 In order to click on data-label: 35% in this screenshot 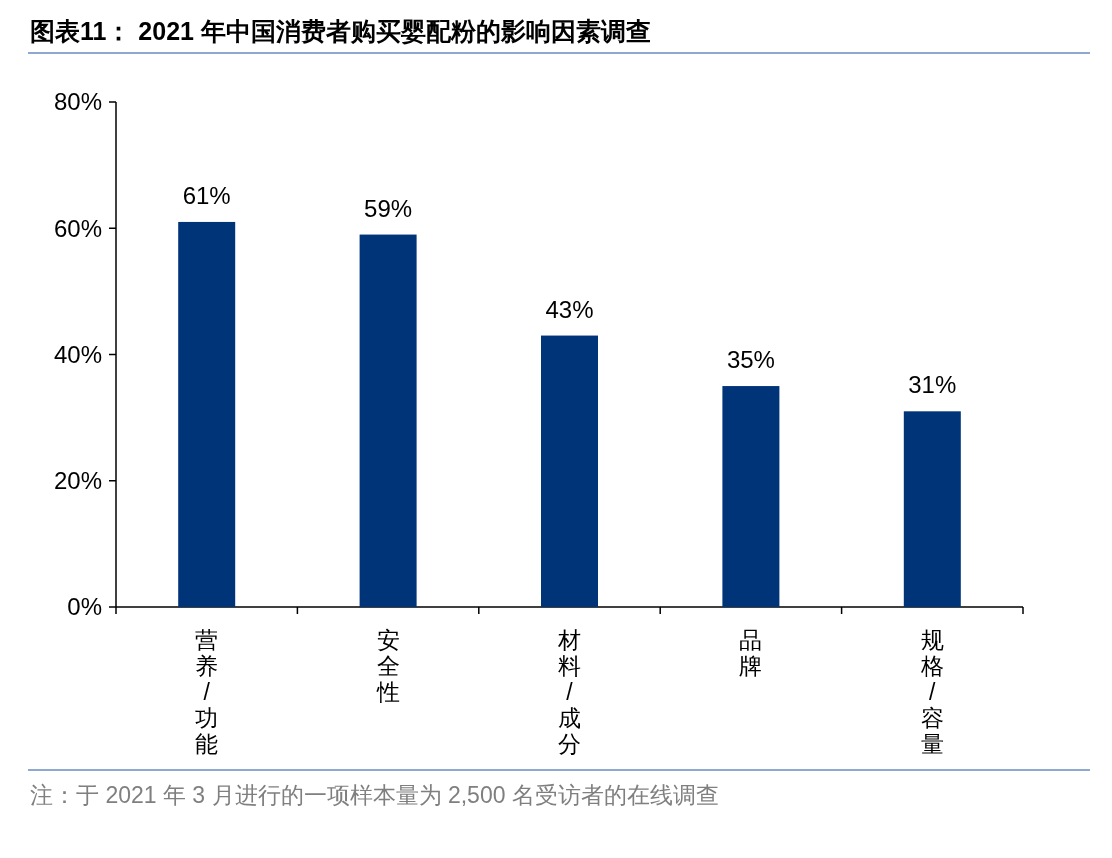, I will do `click(750, 360)`.